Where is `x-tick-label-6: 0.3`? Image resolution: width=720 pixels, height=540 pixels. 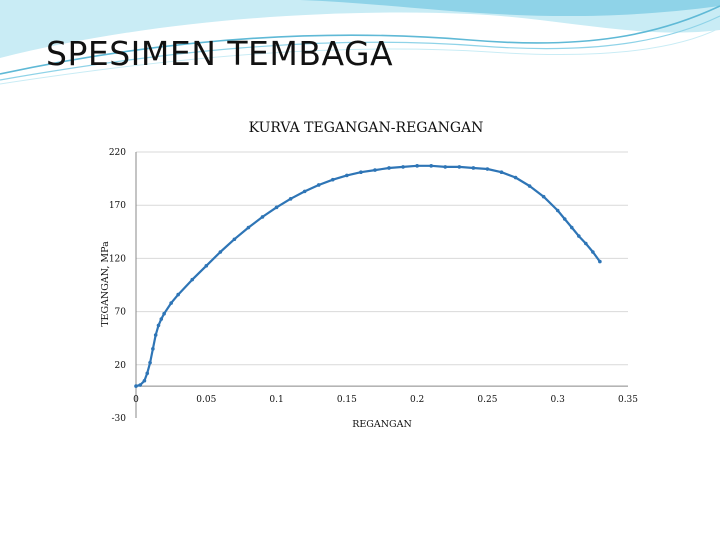 x-tick-label-6: 0.3 is located at coordinates (558, 400).